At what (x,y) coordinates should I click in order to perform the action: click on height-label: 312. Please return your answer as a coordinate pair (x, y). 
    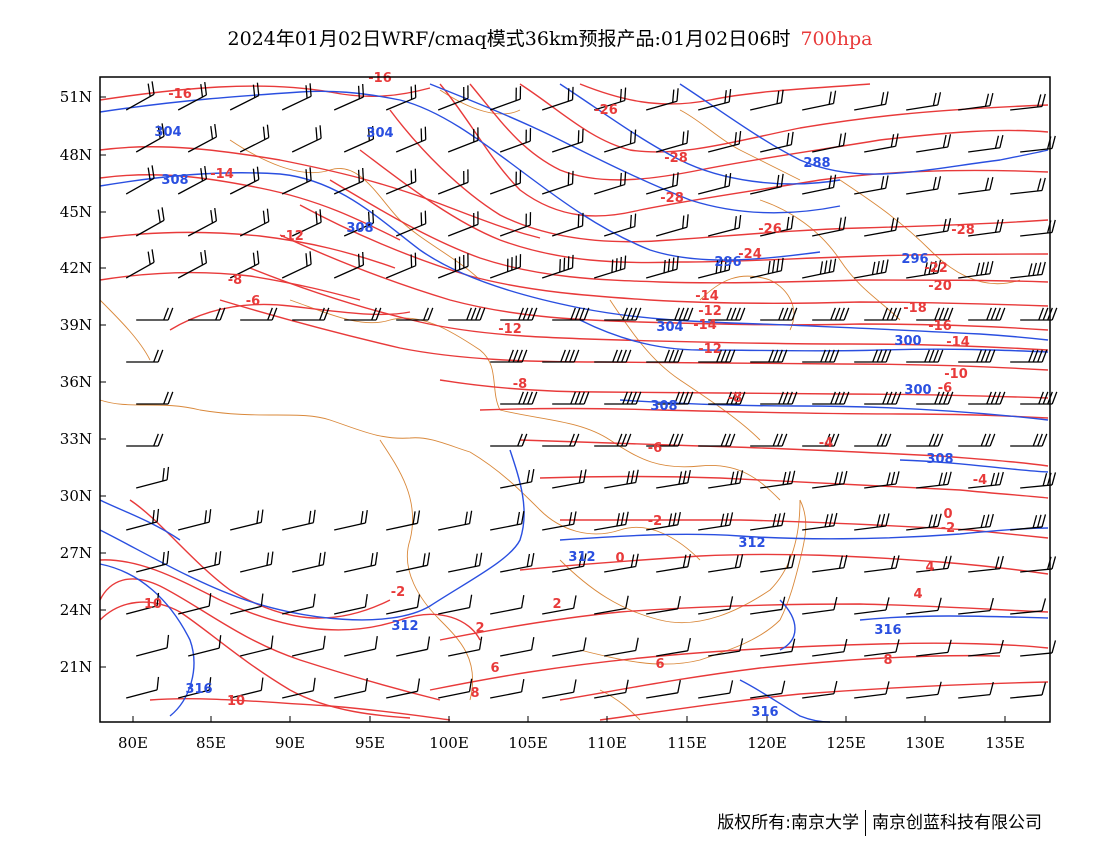
    Looking at the image, I should click on (581, 557).